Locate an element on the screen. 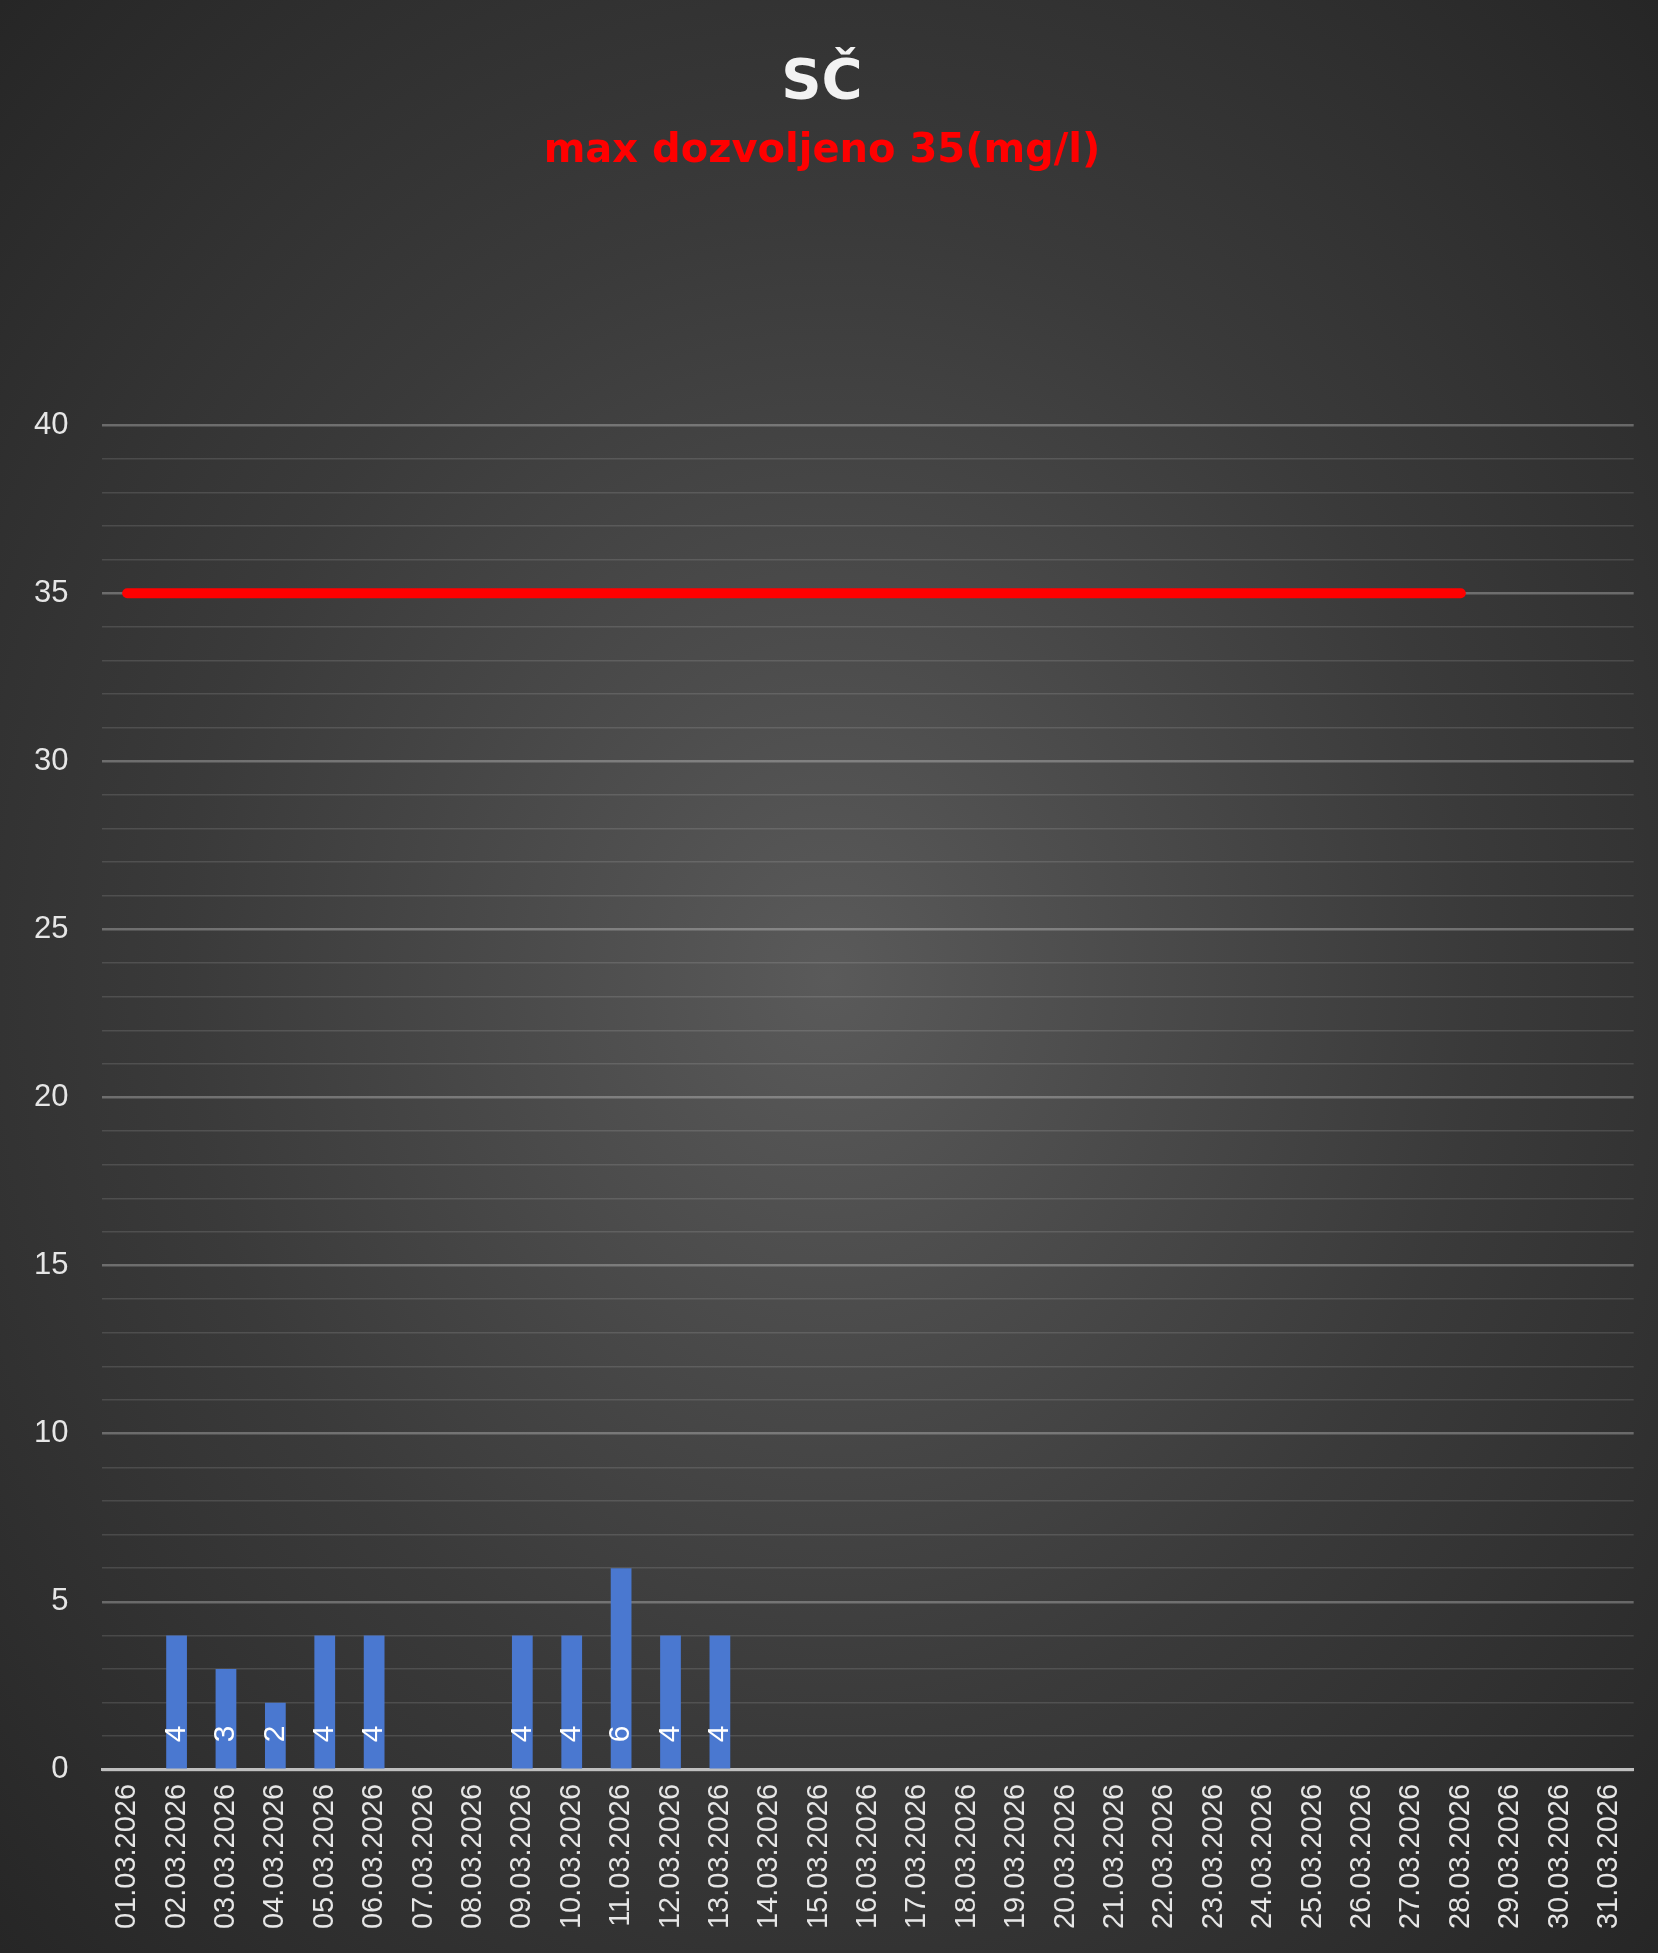 The width and height of the screenshot is (1658, 1953). x-tick-label: 08.03.2026 is located at coordinates (470, 1856).